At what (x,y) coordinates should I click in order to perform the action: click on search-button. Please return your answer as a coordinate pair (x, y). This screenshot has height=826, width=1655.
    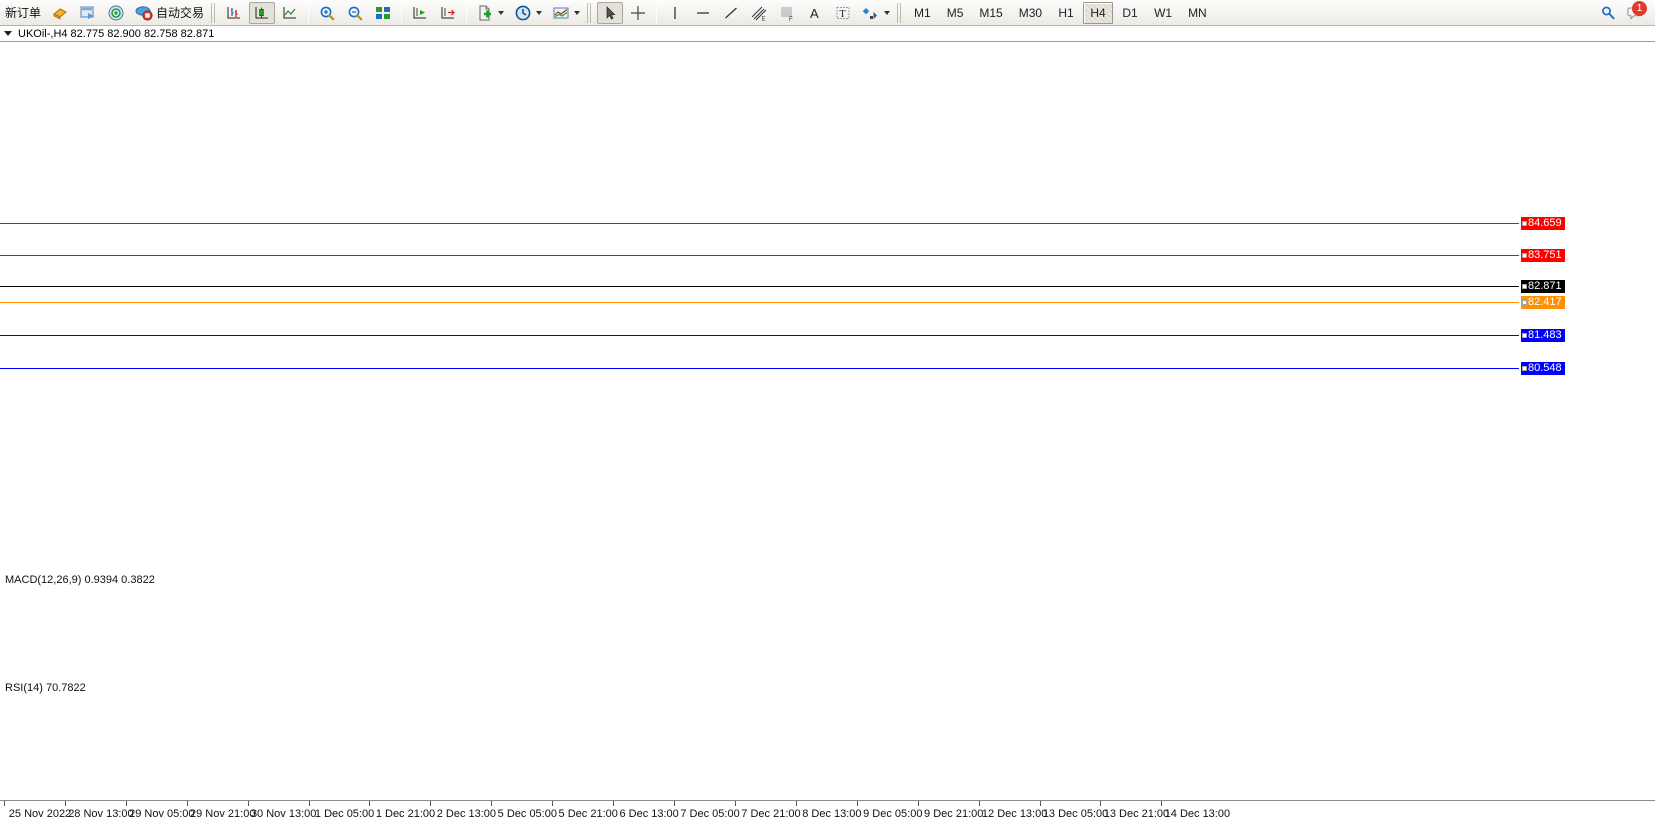
    Looking at the image, I should click on (1608, 13).